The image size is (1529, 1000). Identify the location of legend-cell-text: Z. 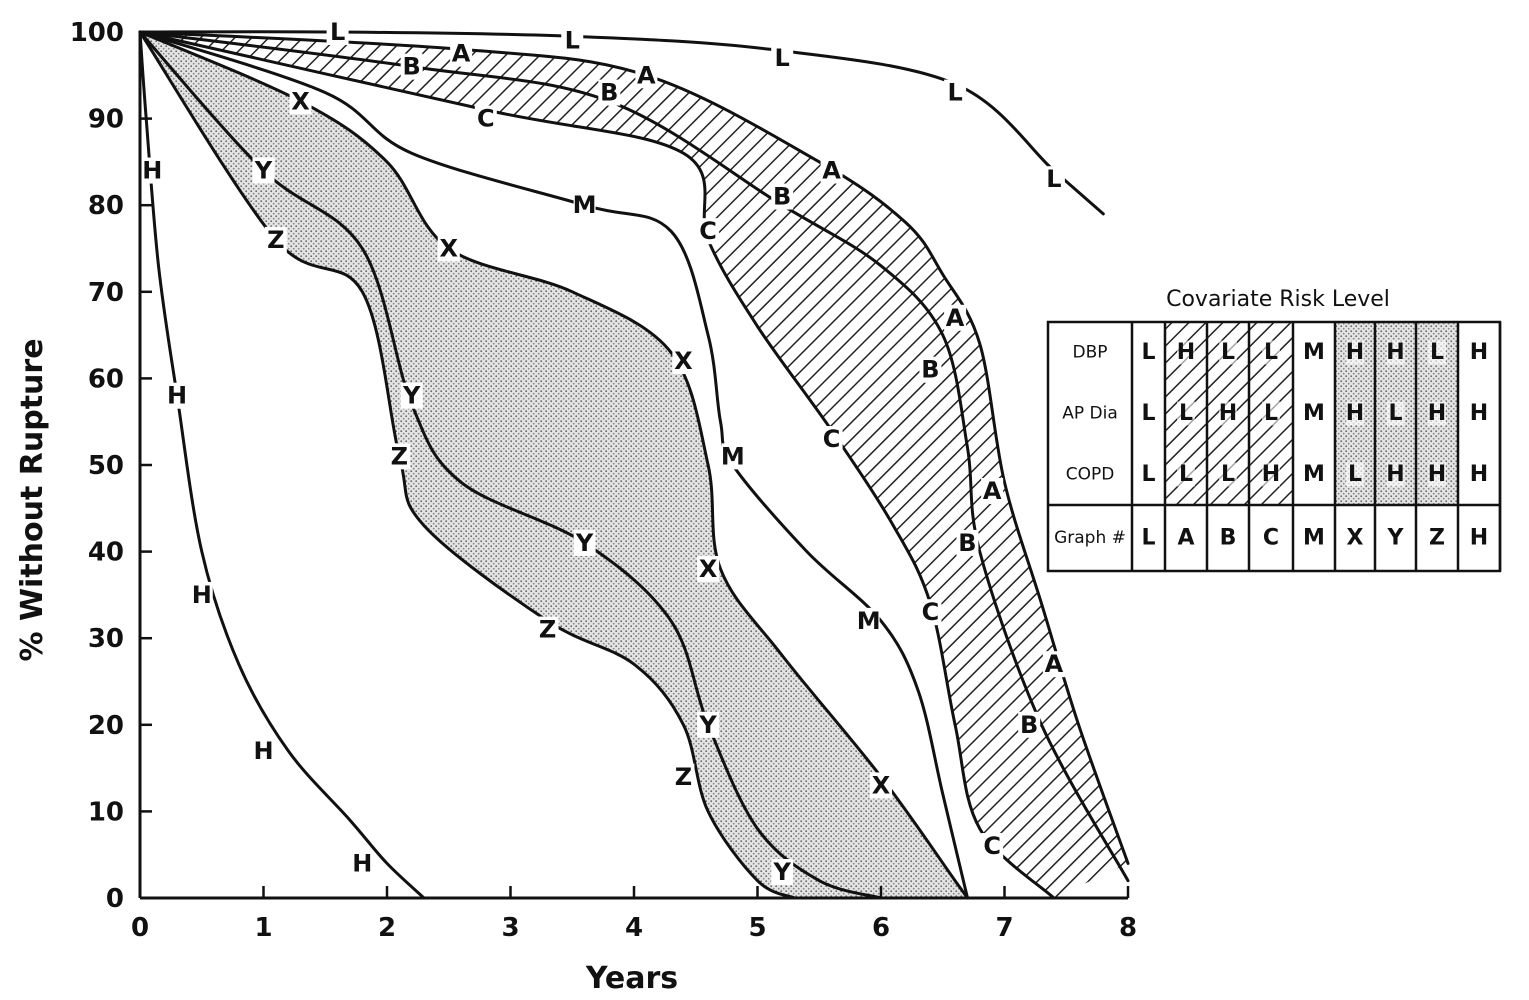
(1437, 538).